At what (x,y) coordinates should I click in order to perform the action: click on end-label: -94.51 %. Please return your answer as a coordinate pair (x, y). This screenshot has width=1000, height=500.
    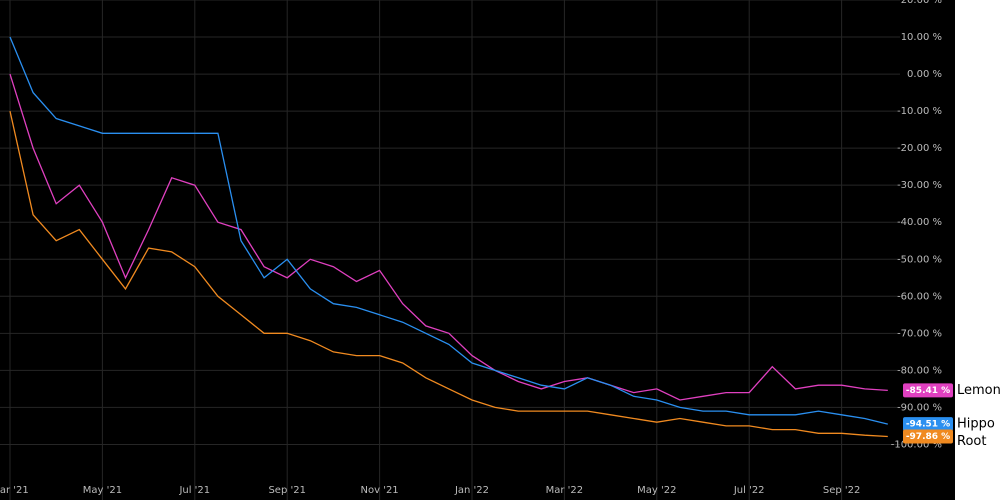
    Looking at the image, I should click on (928, 425).